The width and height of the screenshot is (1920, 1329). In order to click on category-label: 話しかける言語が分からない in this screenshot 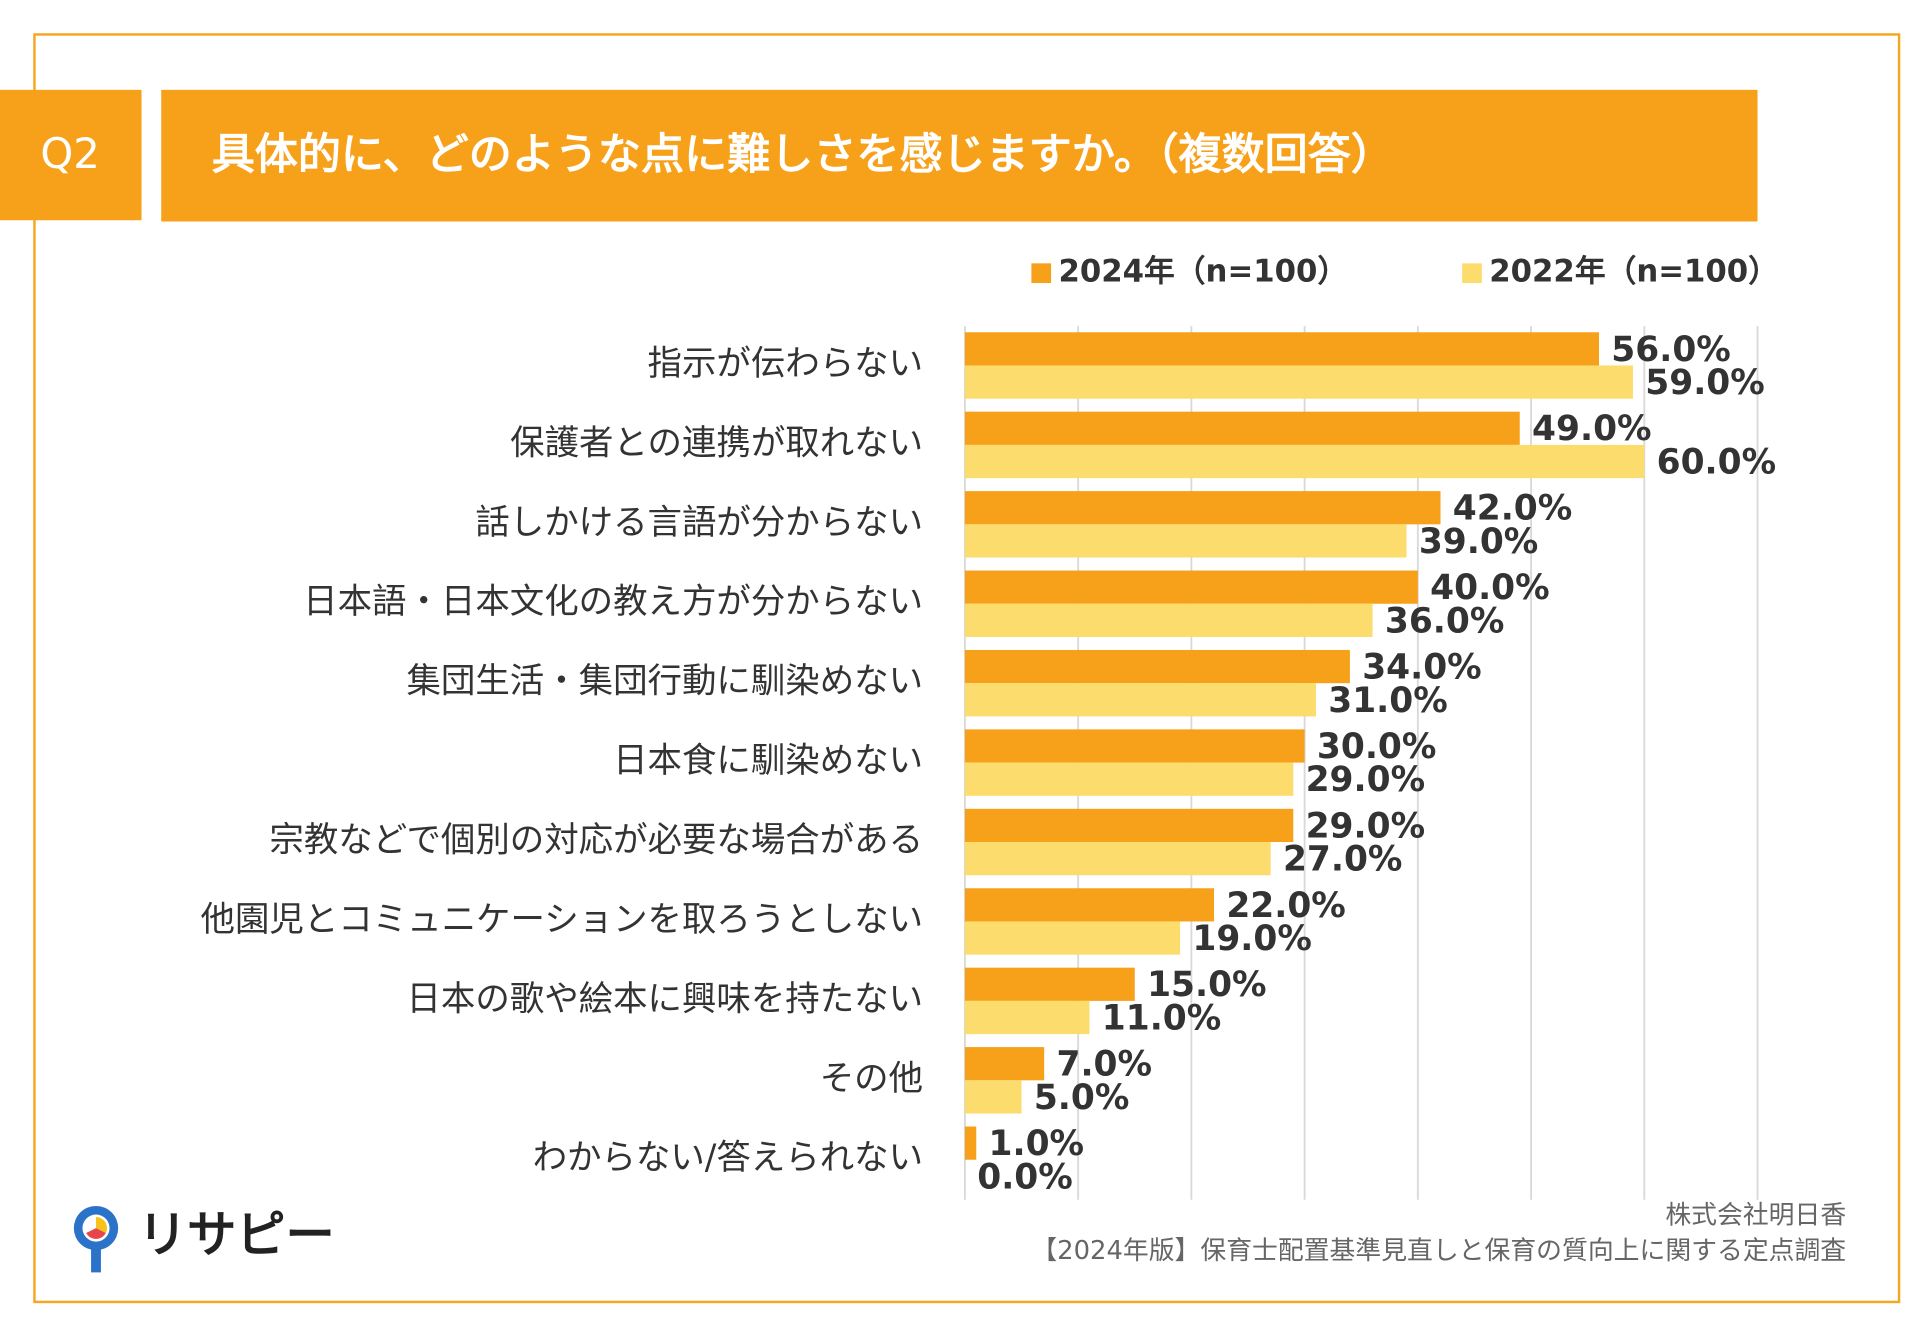, I will do `click(699, 523)`.